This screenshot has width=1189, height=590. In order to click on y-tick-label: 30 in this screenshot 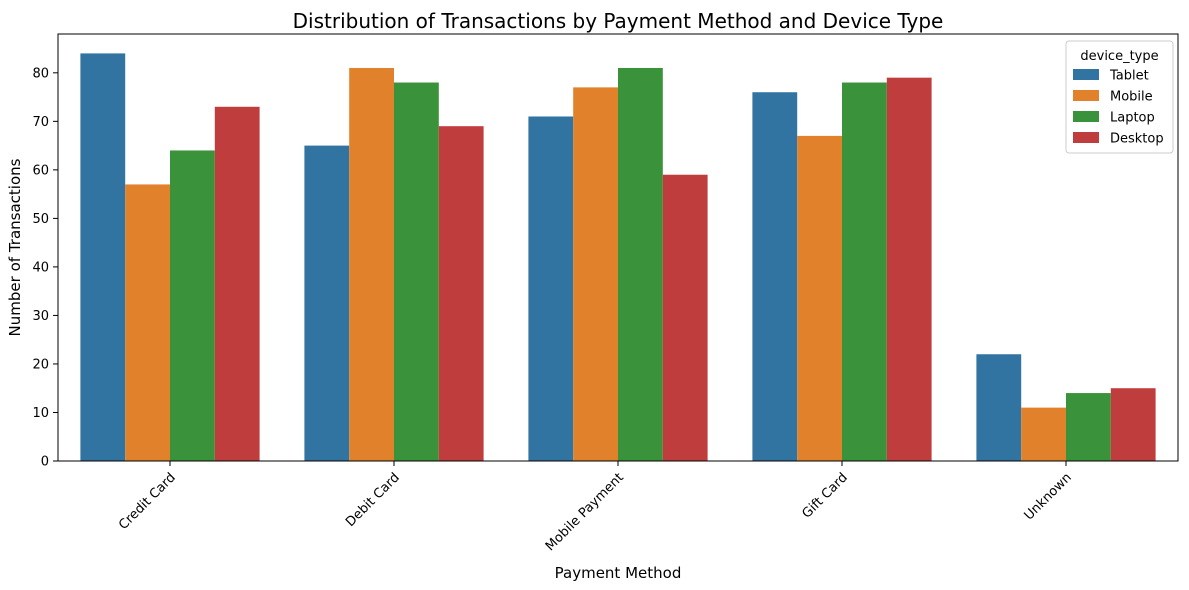, I will do `click(40, 316)`.